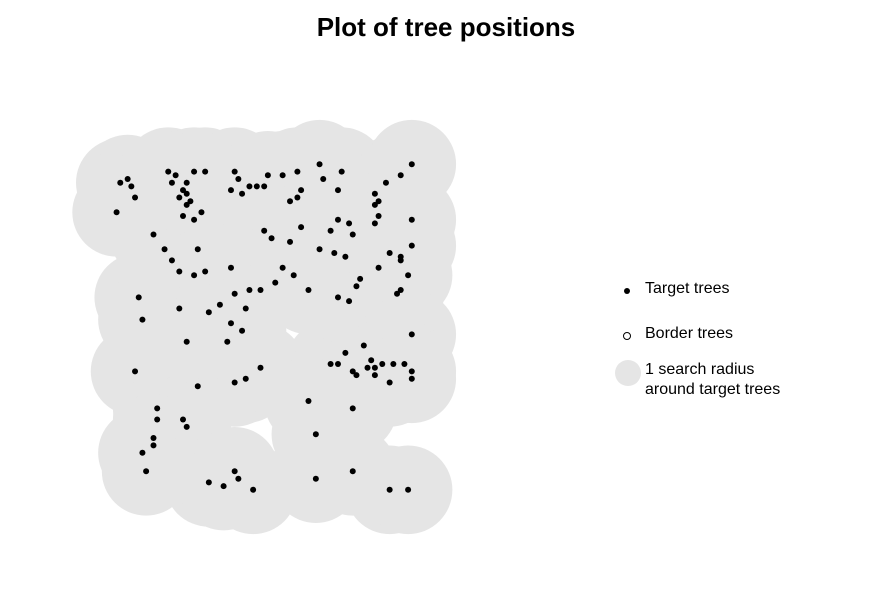  I want to click on legend-label-border: Border trees, so click(689, 333).